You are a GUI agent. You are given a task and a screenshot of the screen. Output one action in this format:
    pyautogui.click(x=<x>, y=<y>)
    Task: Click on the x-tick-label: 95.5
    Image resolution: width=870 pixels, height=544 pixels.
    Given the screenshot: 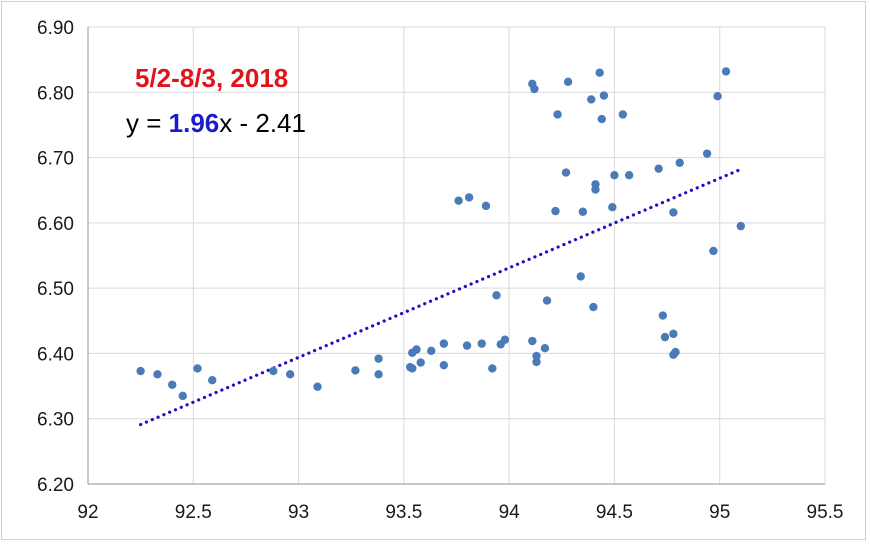 What is the action you would take?
    pyautogui.click(x=825, y=512)
    